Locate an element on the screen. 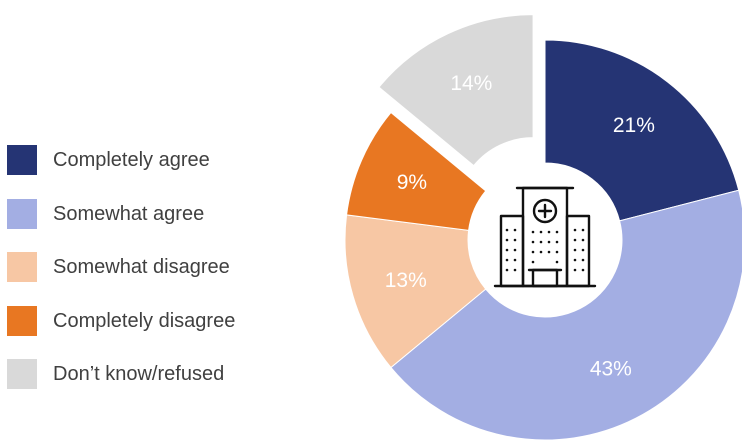 The height and width of the screenshot is (443, 742). legend-swatch-somewhat-agree is located at coordinates (22, 213).